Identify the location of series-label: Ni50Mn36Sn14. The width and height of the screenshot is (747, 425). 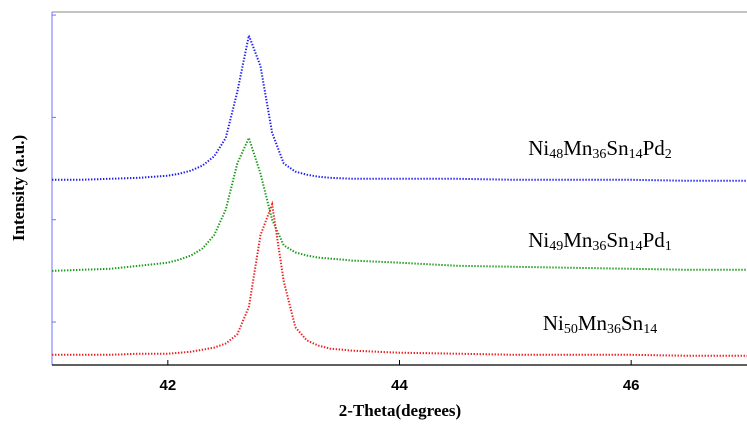
(600, 324).